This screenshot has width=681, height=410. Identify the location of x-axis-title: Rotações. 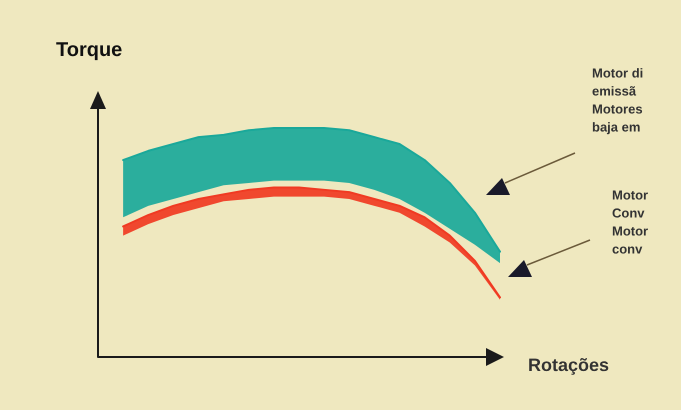
(569, 365).